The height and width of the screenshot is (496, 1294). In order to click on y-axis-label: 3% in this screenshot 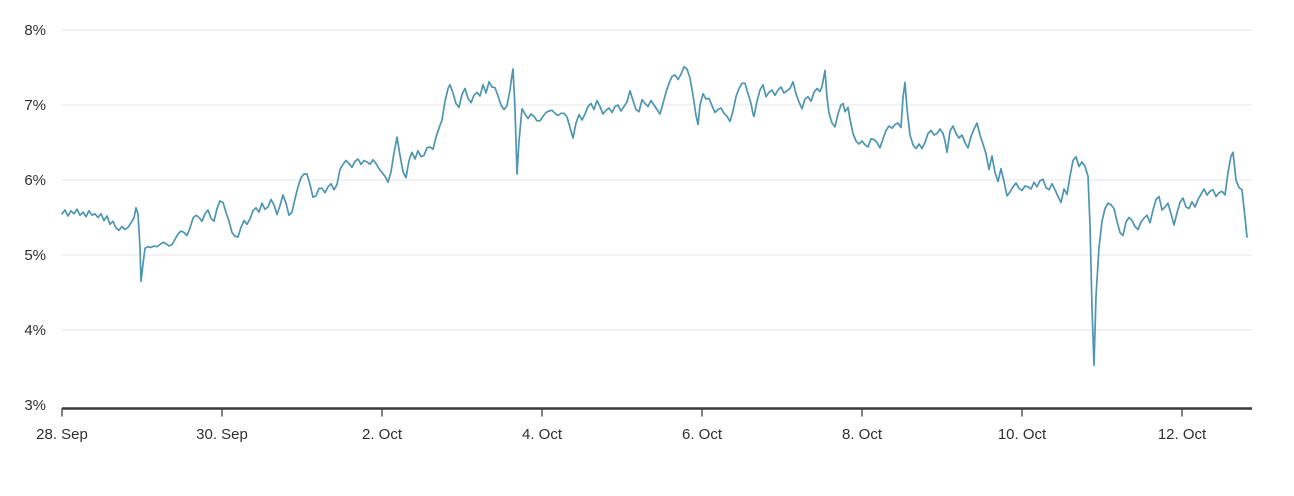, I will do `click(35, 405)`.